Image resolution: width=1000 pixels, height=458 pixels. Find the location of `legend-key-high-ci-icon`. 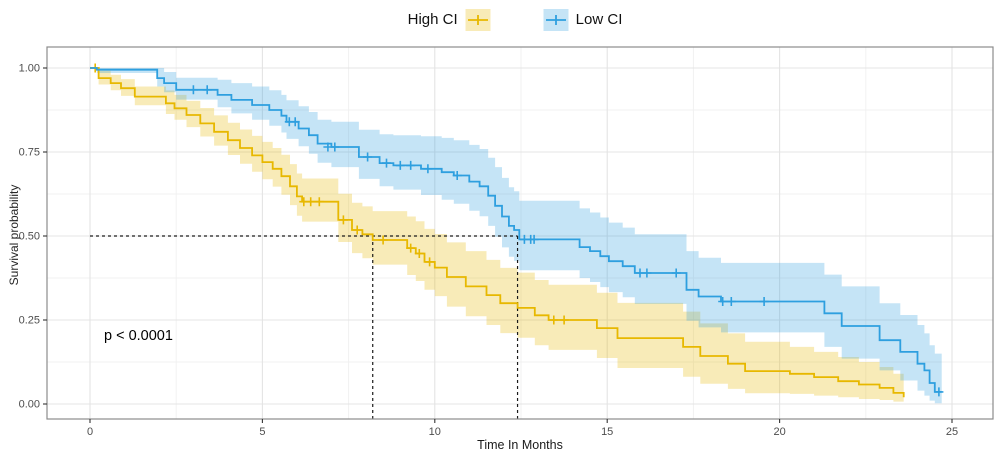

legend-key-high-ci-icon is located at coordinates (478, 20).